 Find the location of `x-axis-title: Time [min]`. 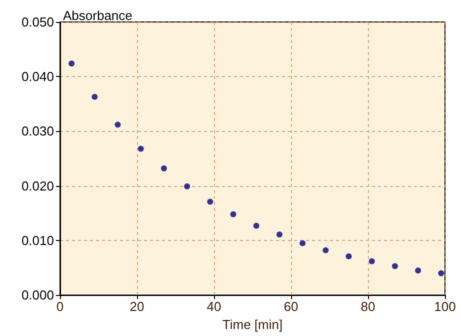

x-axis-title: Time [min] is located at coordinates (252, 324).